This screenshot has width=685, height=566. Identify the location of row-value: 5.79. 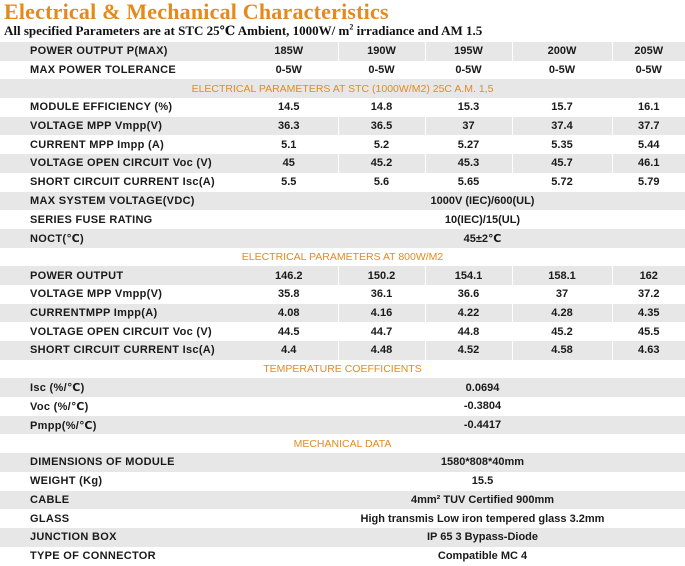
(648, 182).